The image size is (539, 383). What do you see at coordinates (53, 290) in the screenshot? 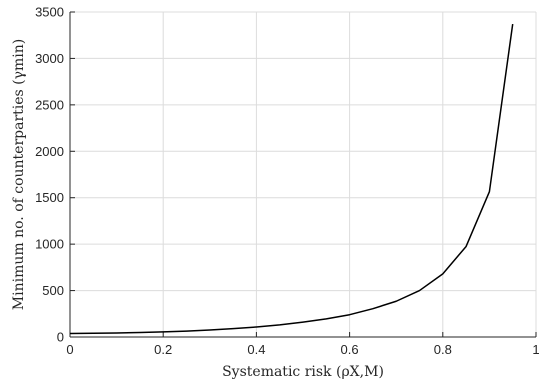
I see `y-tick-label: 500` at bounding box center [53, 290].